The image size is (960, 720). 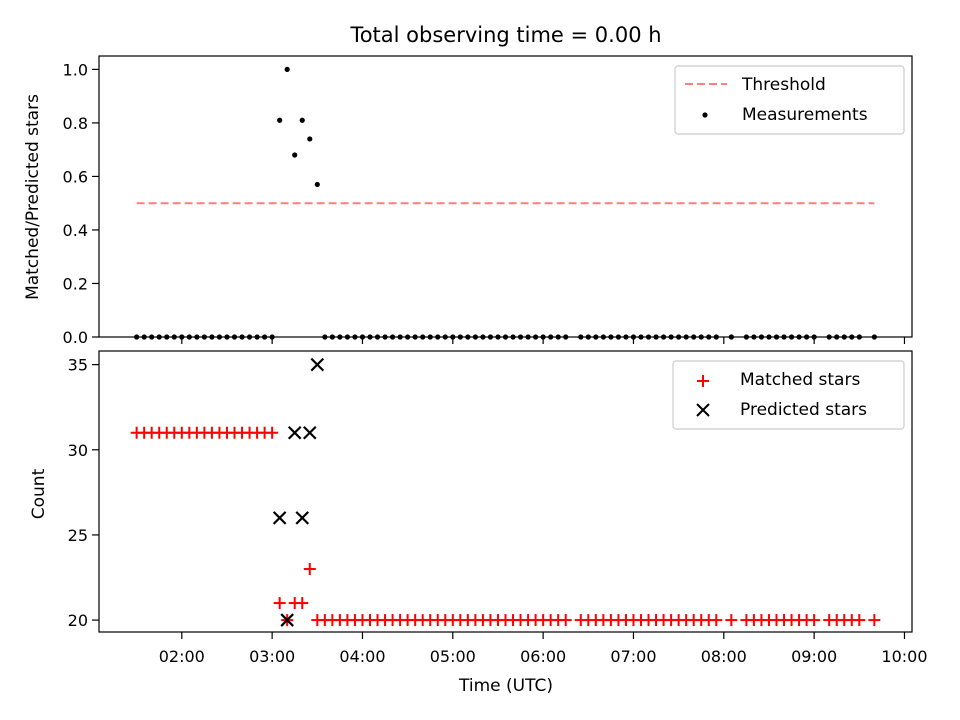 What do you see at coordinates (75, 337) in the screenshot?
I see `y-tick-label: 0.0` at bounding box center [75, 337].